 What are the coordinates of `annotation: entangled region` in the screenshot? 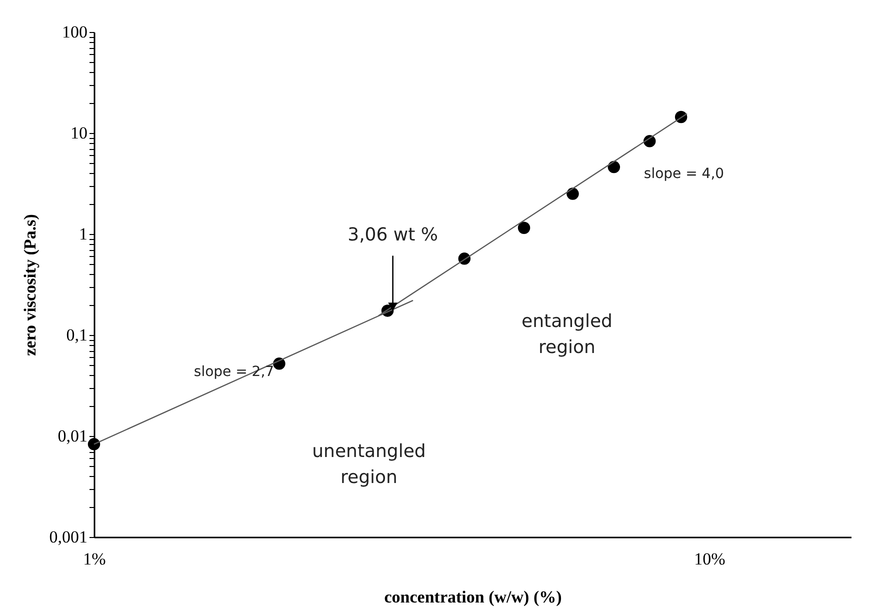 It's located at (567, 334).